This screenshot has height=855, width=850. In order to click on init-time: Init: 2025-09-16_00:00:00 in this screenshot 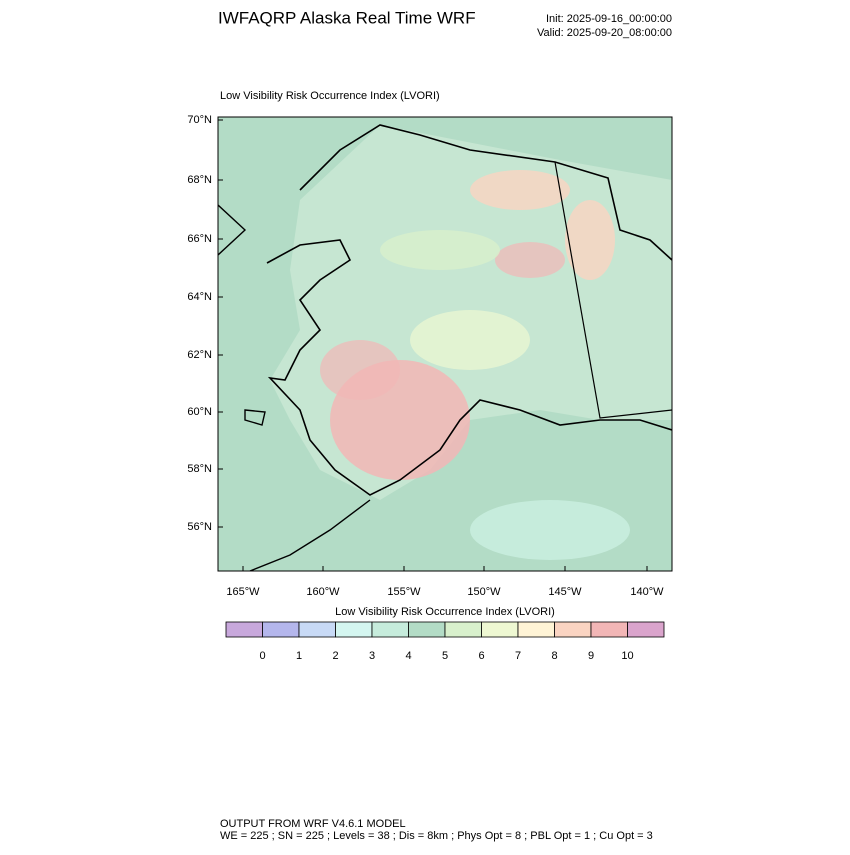, I will do `click(609, 19)`.